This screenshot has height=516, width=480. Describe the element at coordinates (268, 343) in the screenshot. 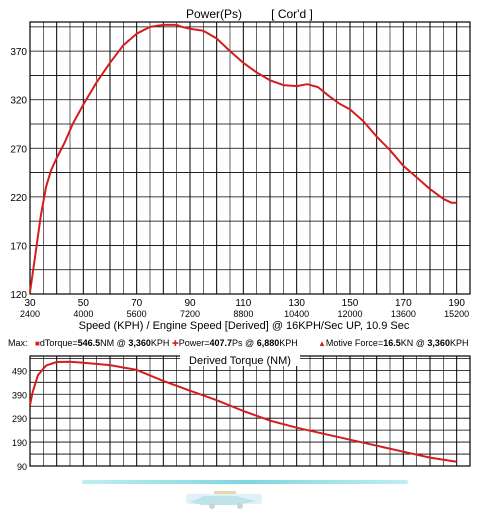

I see `max-power-speed: 6,880` at that location.